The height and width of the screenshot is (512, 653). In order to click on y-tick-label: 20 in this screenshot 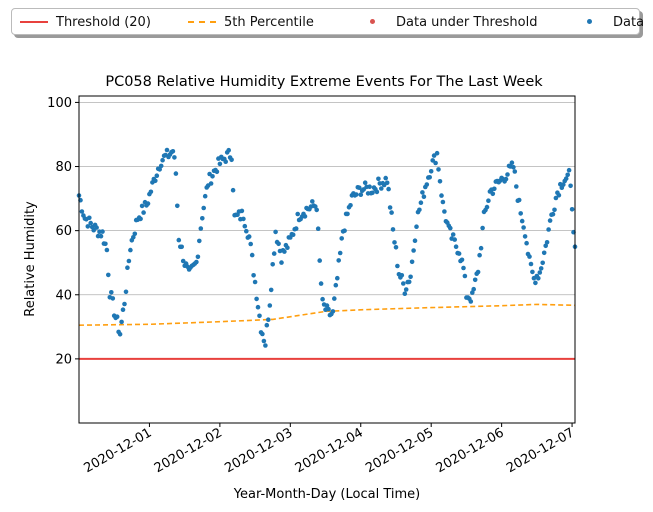, I will do `click(63, 359)`.